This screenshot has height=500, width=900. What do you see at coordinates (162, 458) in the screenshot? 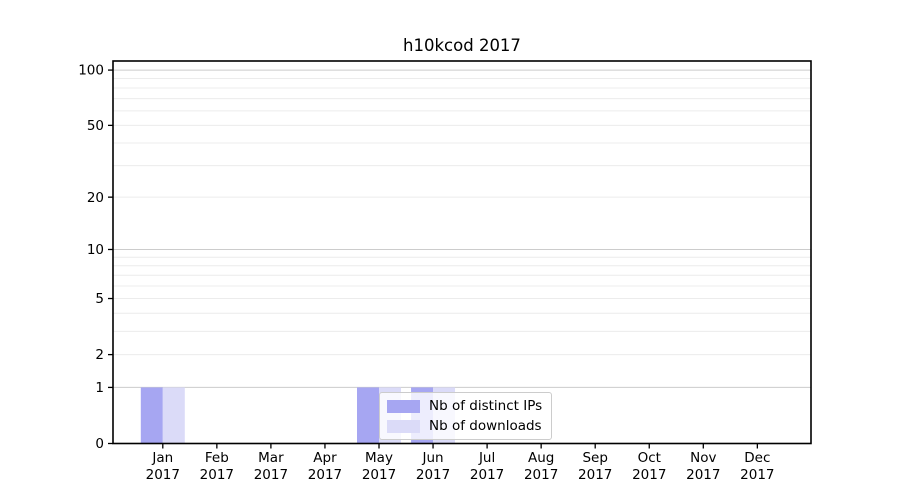
I see `x-tick-label-month: Jan` at bounding box center [162, 458].